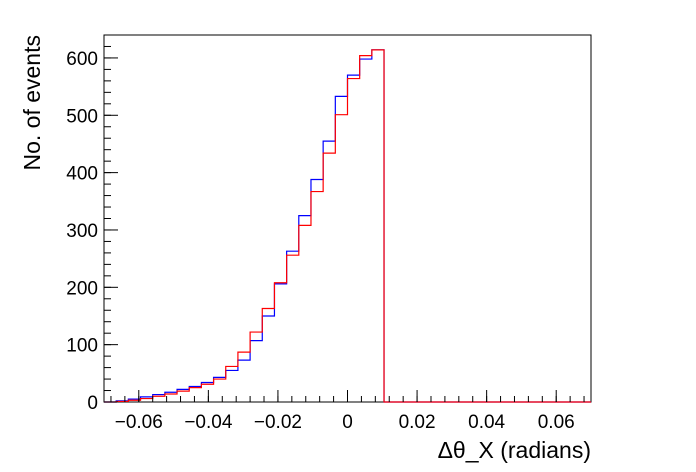  What do you see at coordinates (82, 346) in the screenshot?
I see `y-tick-label: 100` at bounding box center [82, 346].